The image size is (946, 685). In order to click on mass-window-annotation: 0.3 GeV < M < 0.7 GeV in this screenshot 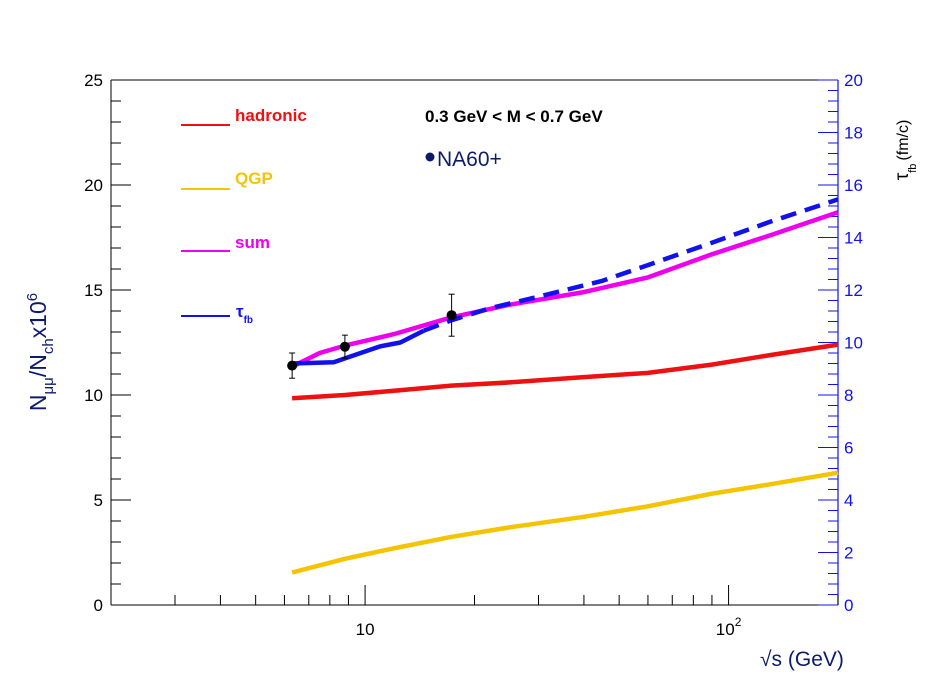, I will do `click(514, 116)`.